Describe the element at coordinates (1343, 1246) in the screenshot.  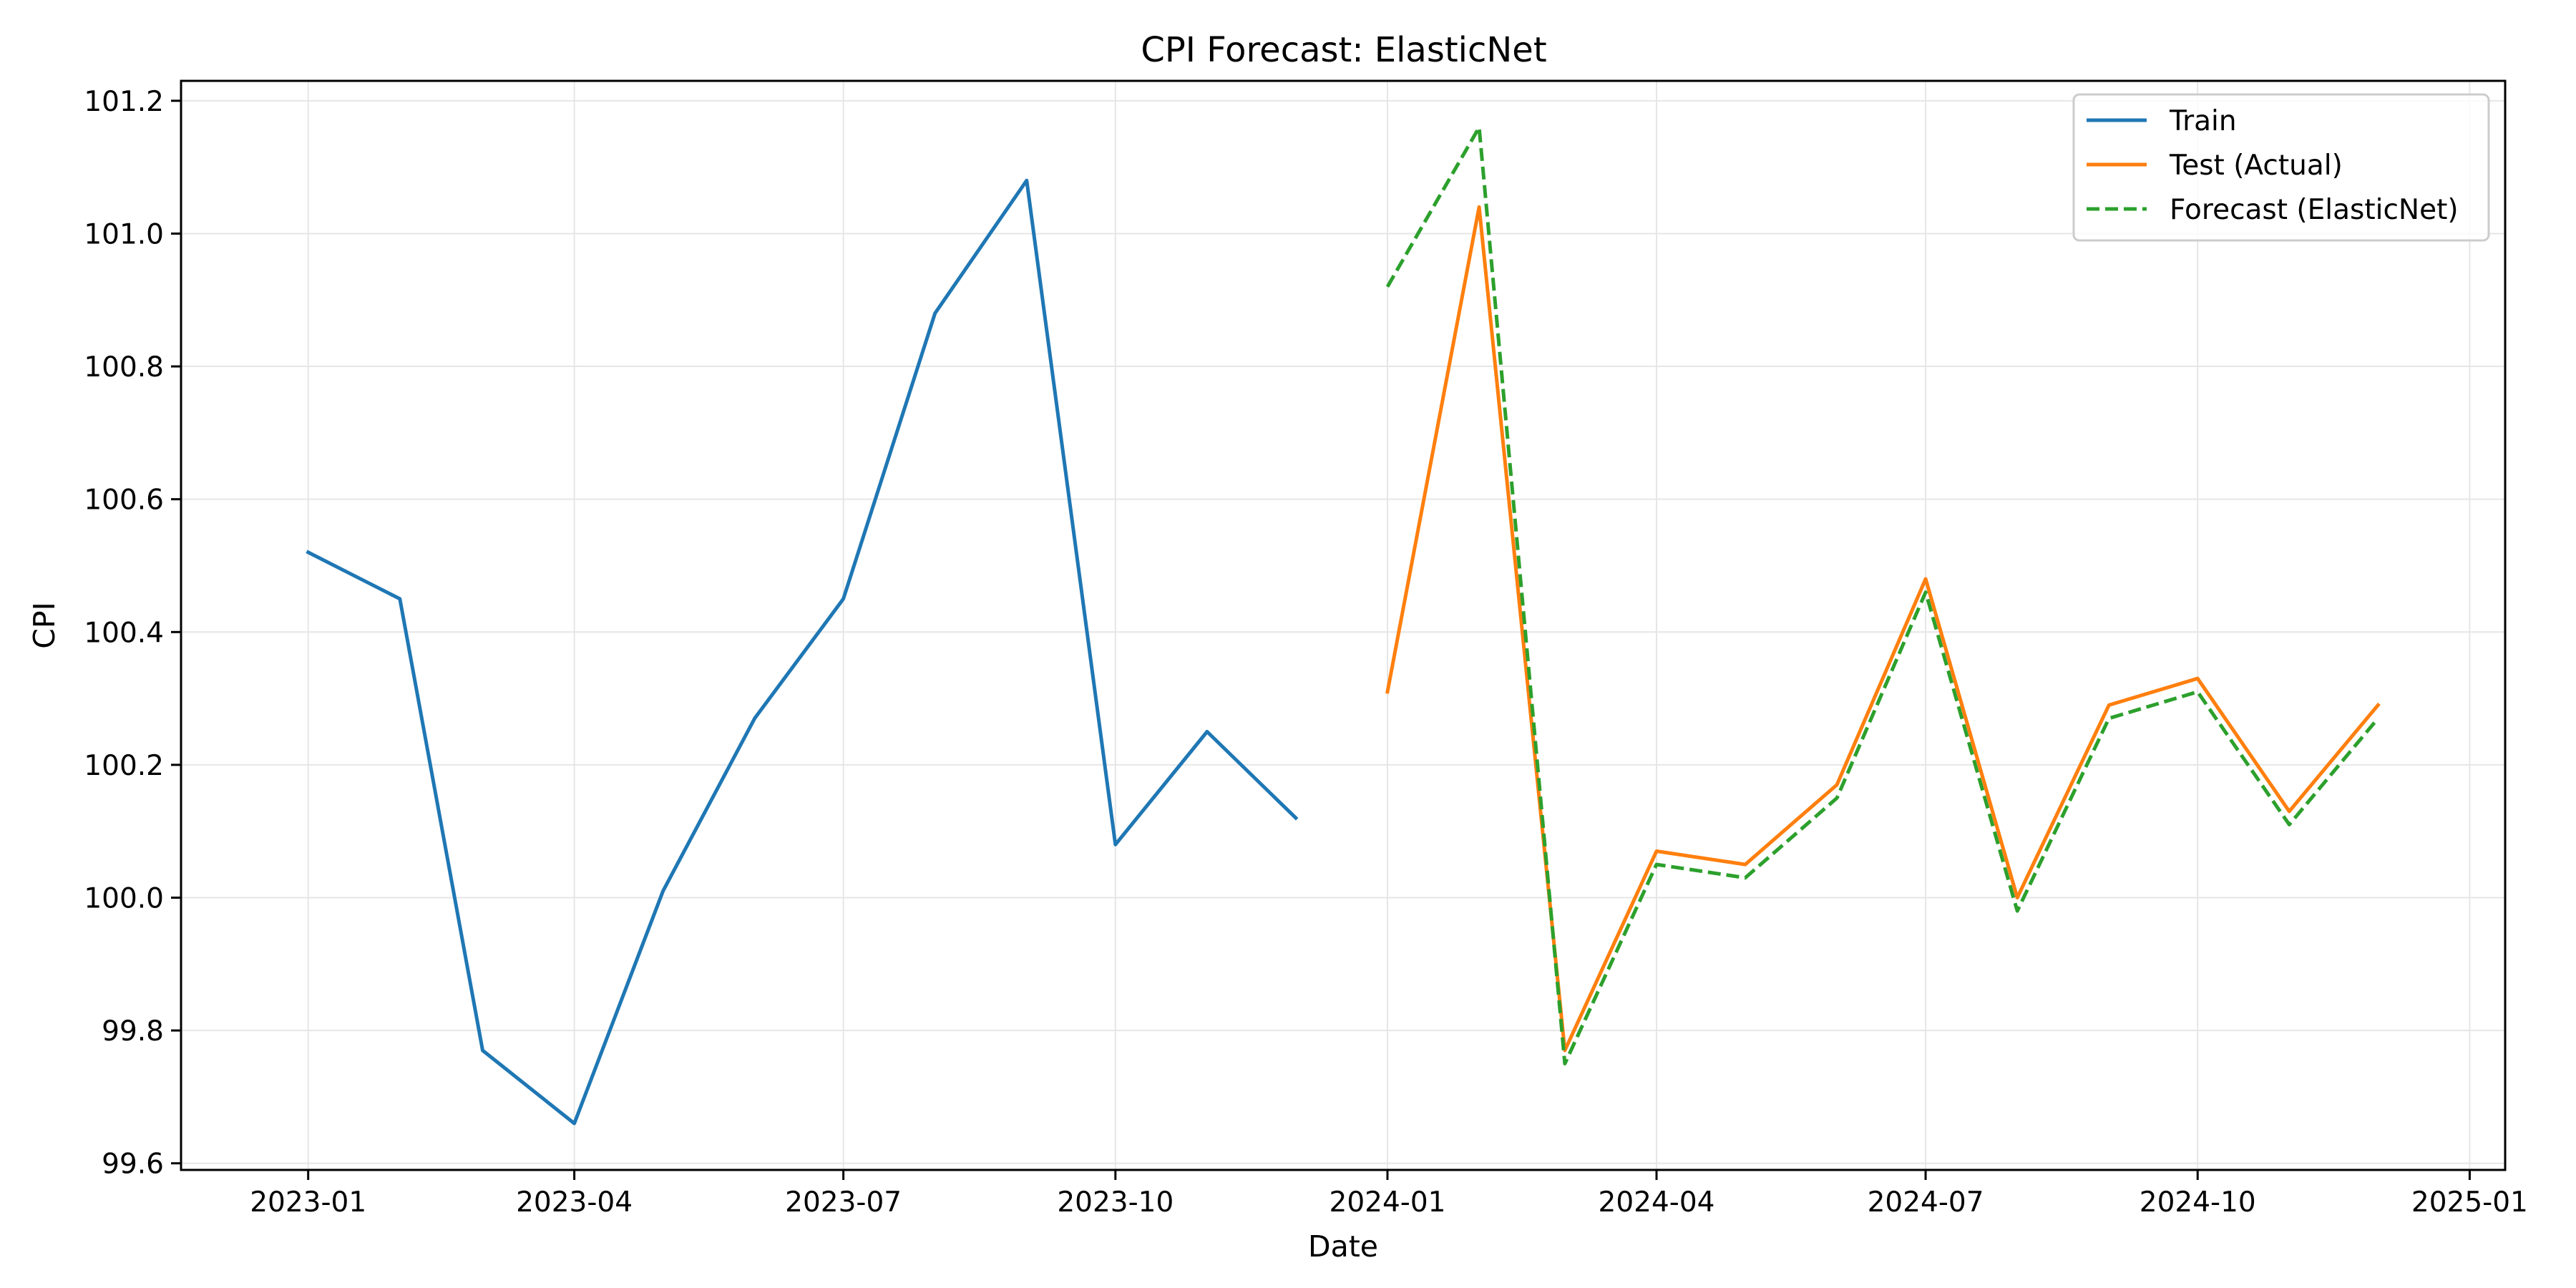
I see `x-axis-label: Date` at that location.